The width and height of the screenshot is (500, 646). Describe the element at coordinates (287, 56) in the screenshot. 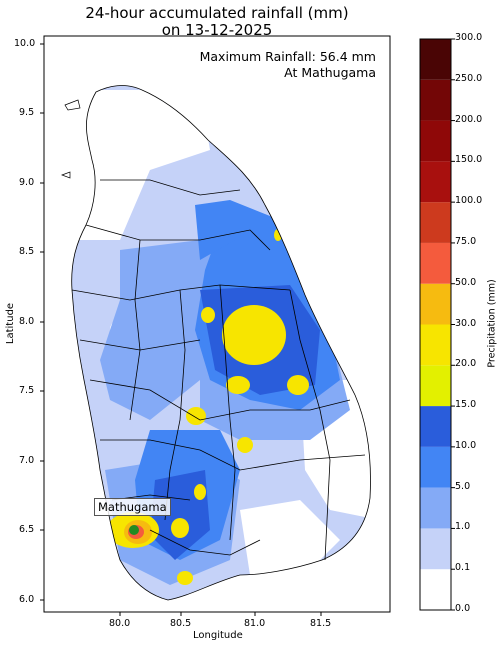

I see `max-rainfall-text: Maximum Rainfall: 56.4 mm` at that location.